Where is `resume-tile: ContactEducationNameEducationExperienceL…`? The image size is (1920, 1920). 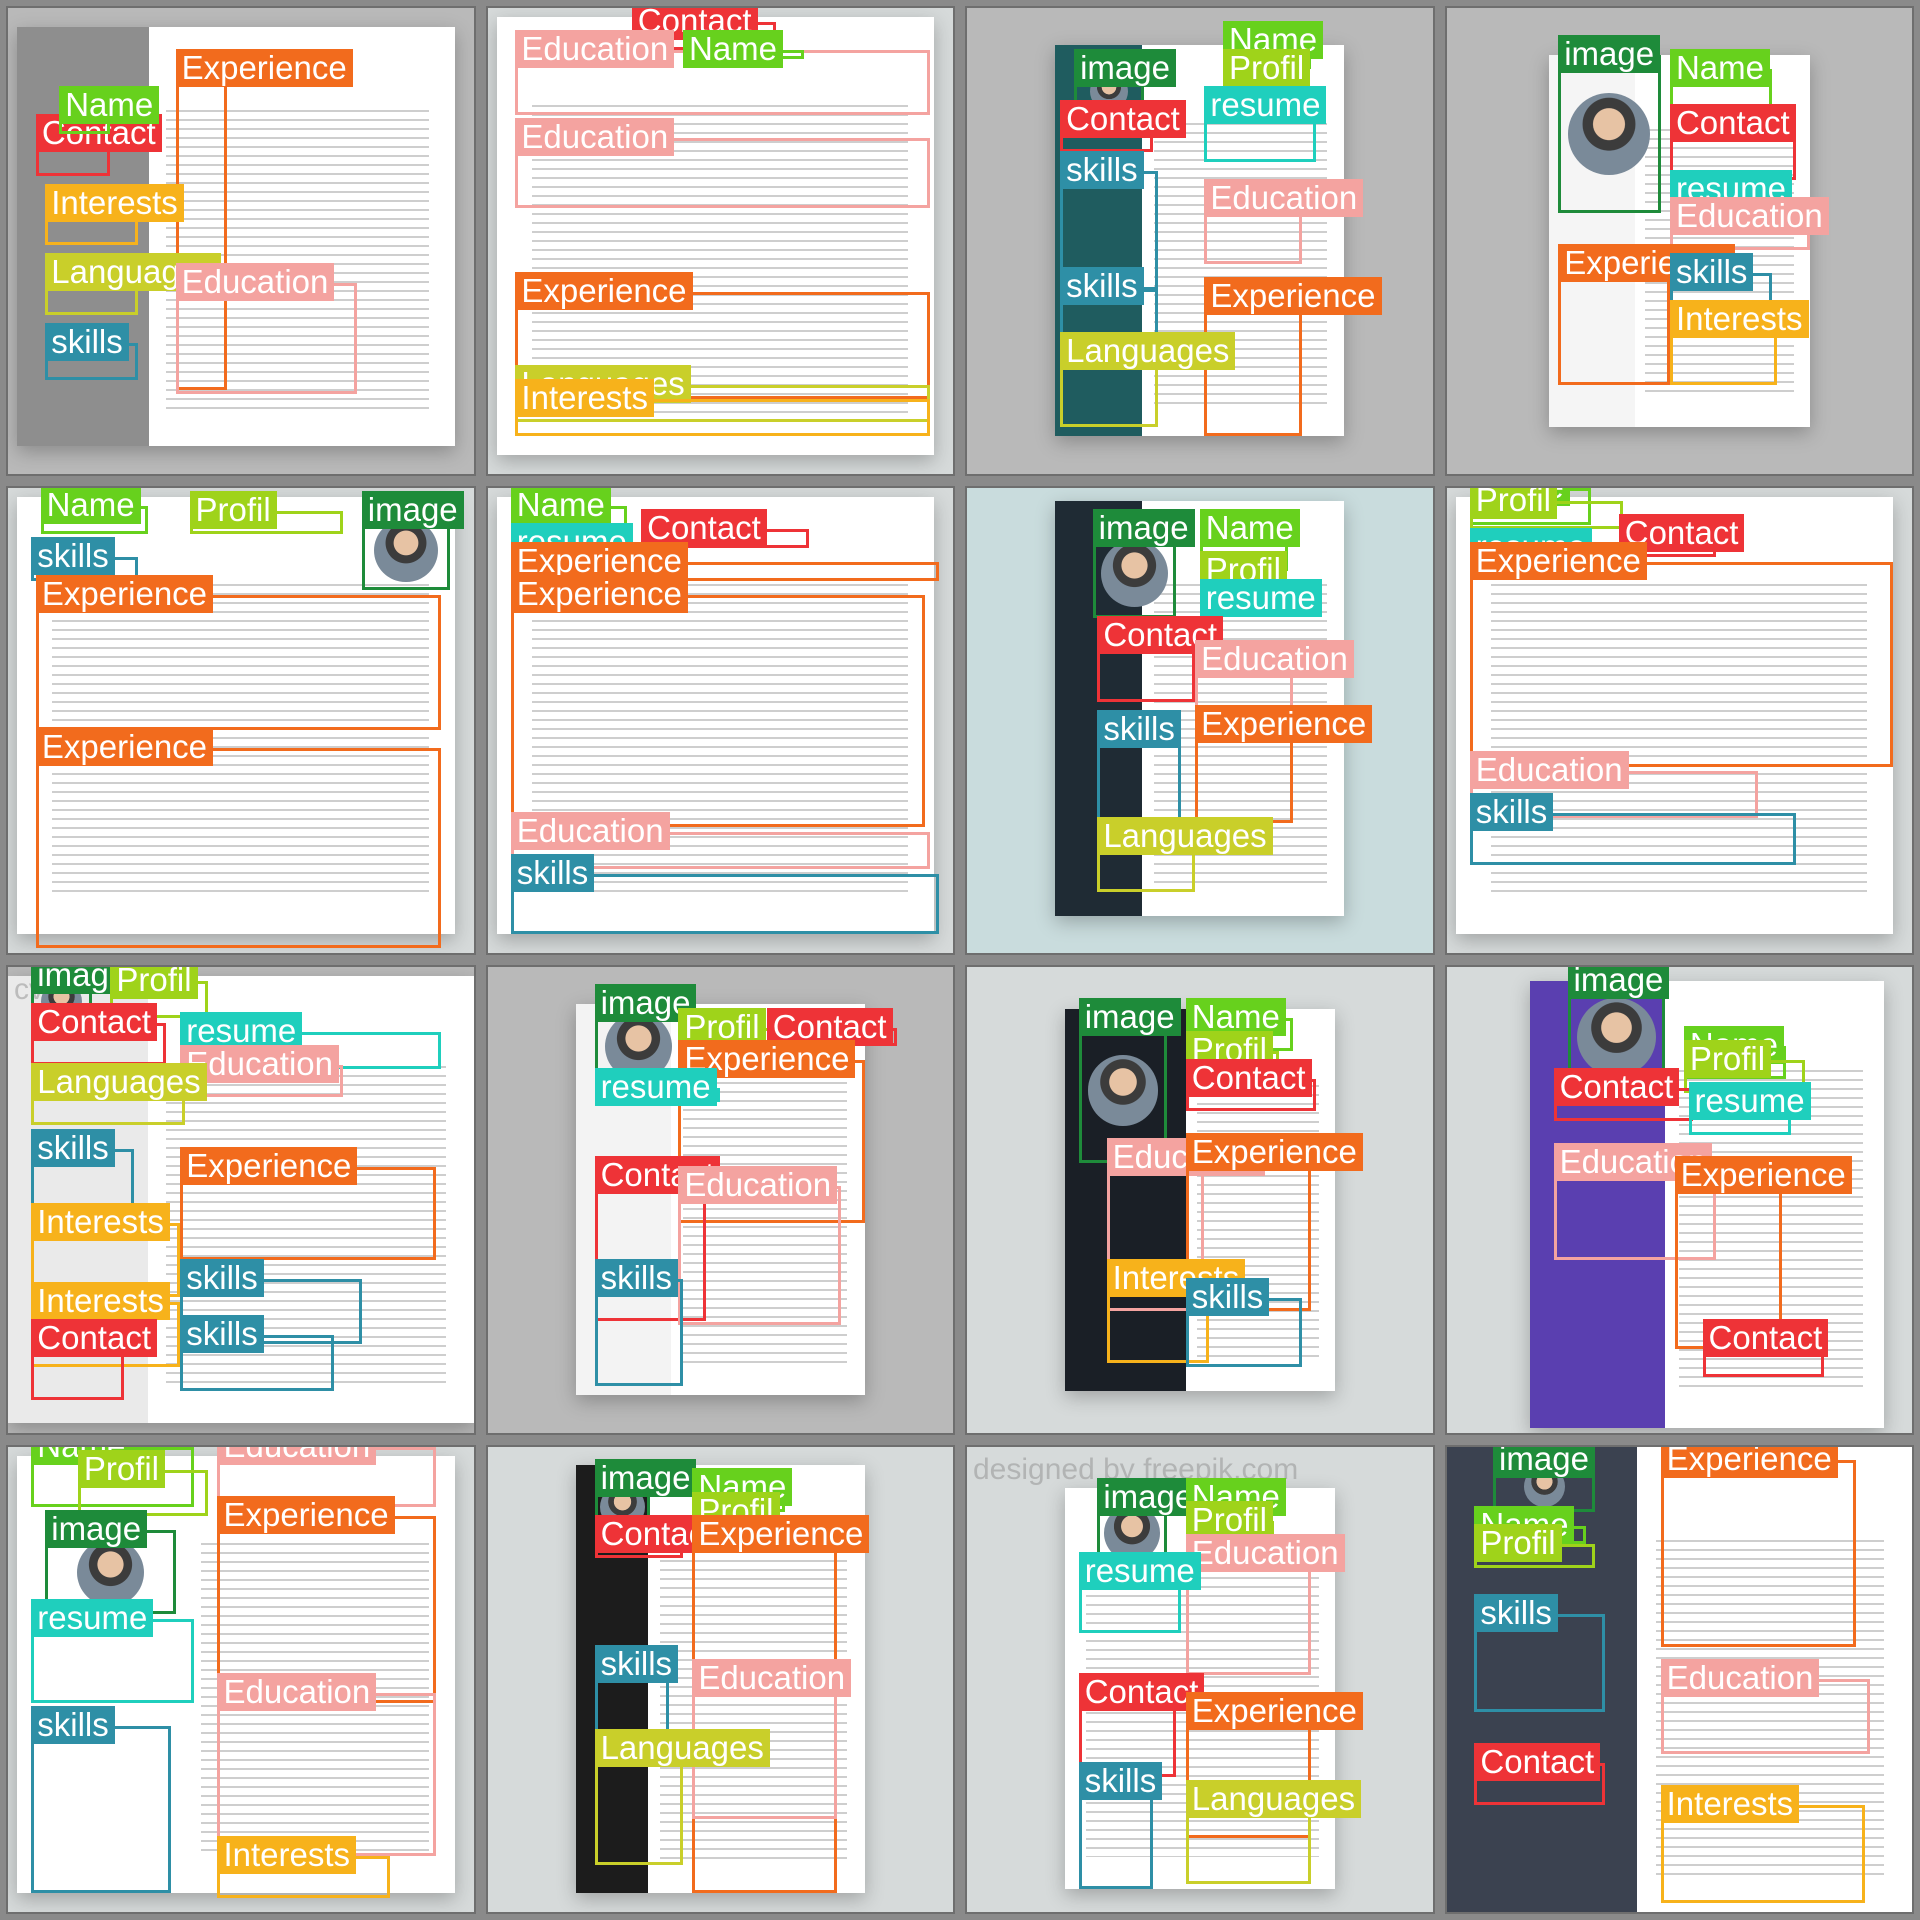
resume-tile: ContactEducationNameEducationExperienceL… is located at coordinates (720, 241).